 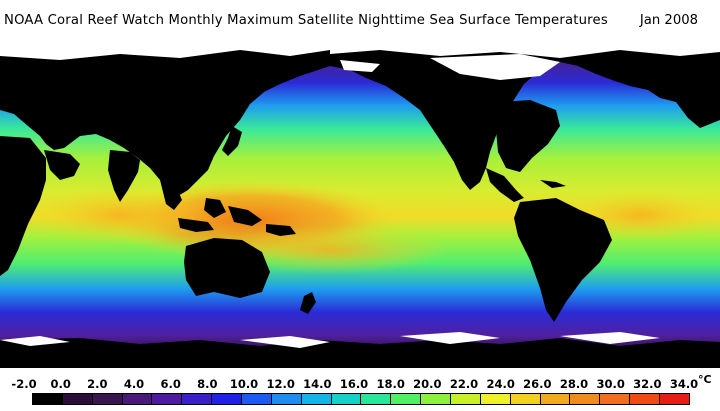 What do you see at coordinates (354, 384) in the screenshot?
I see `legend-tick-label: 16.0` at bounding box center [354, 384].